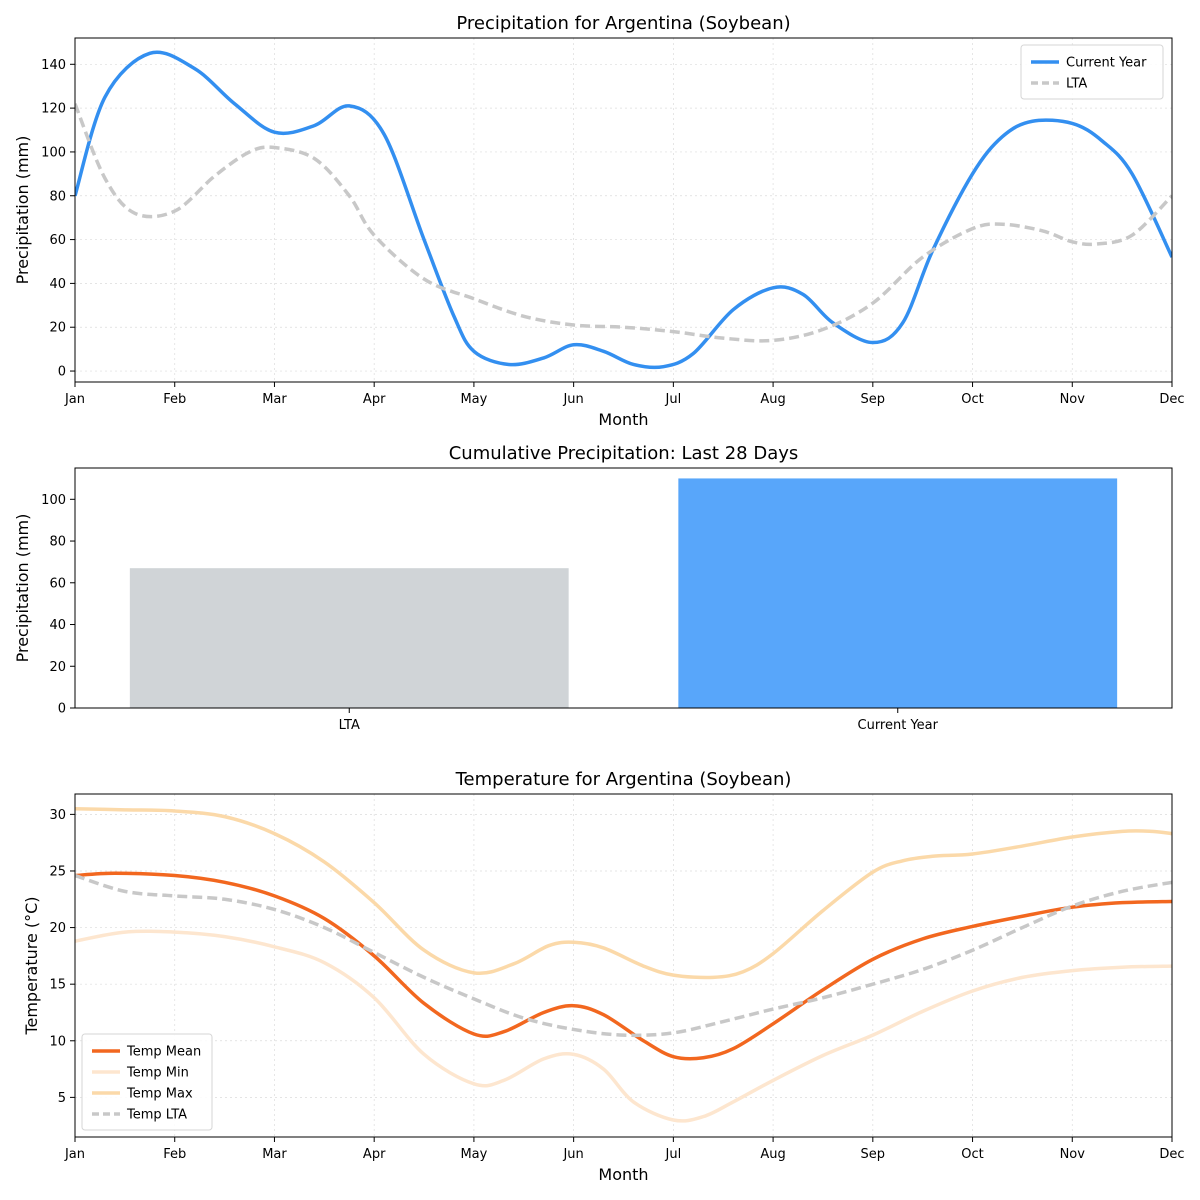 The height and width of the screenshot is (1200, 1200). Describe the element at coordinates (53, 109) in the screenshot. I see `y-tick-label: 120` at that location.